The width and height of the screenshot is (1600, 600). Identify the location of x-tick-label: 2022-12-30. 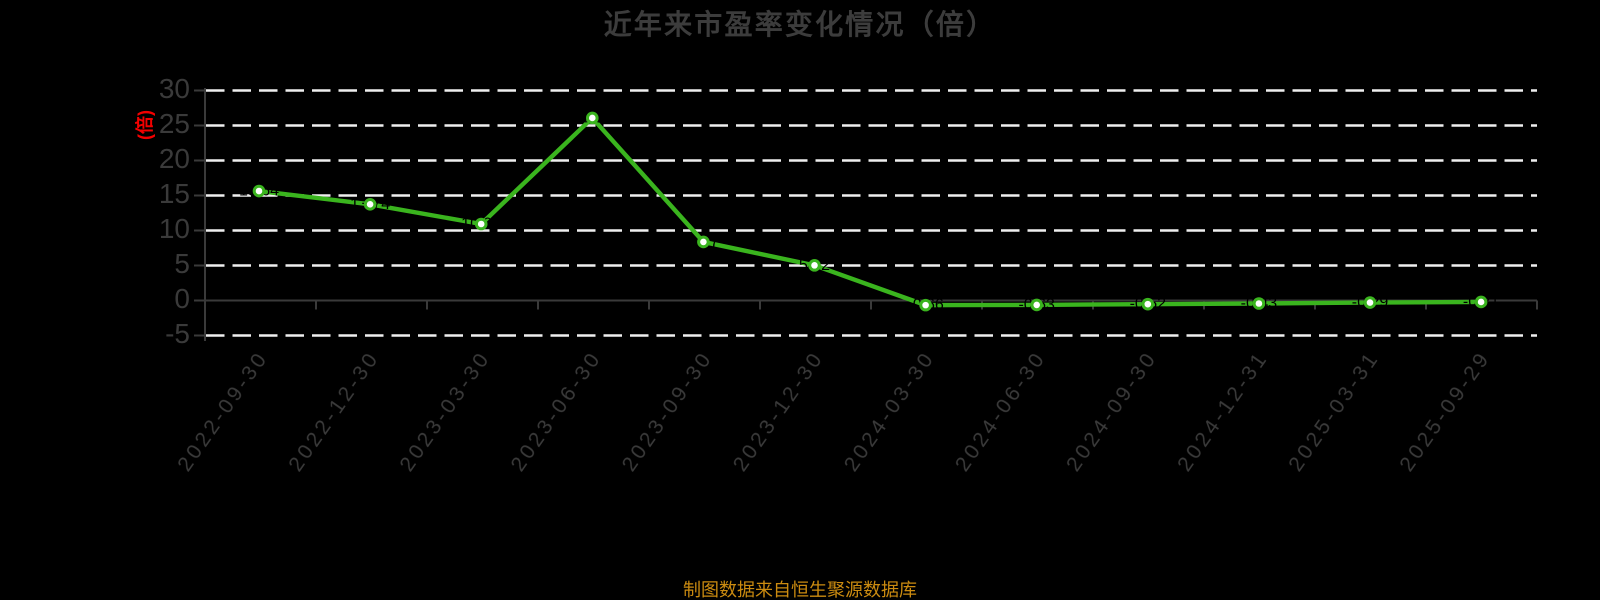
(334, 411).